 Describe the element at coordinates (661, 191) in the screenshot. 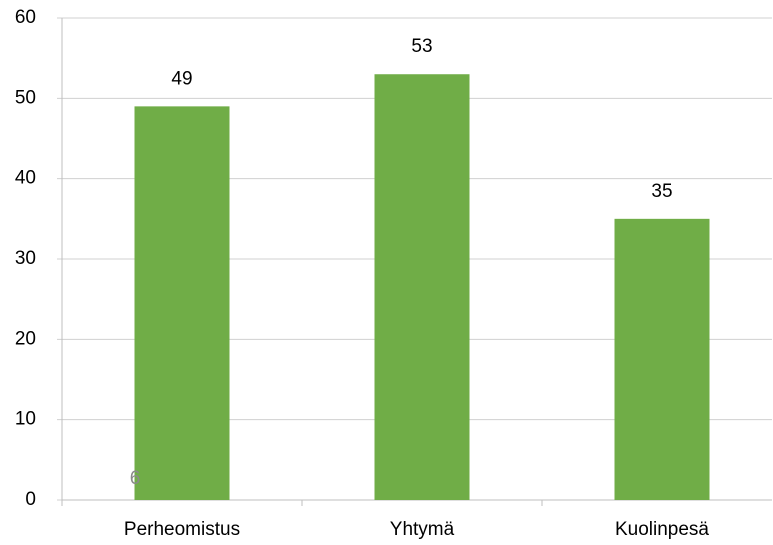

I see `data-label: 35` at that location.